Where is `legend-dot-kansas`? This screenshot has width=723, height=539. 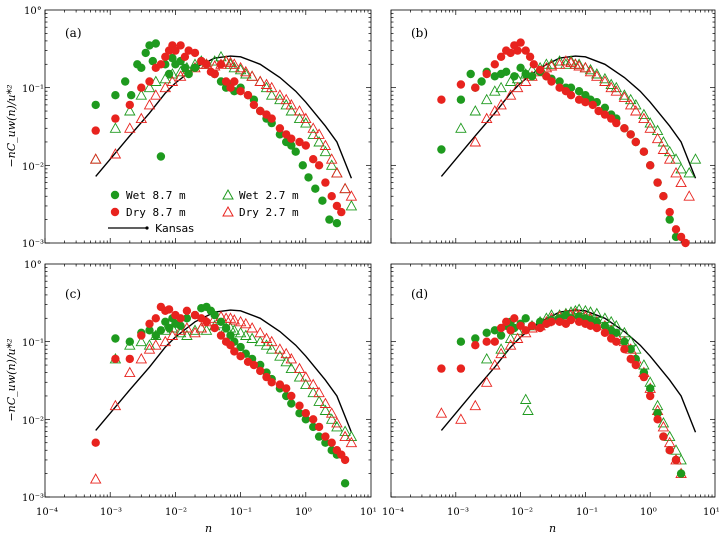 legend-dot-kansas is located at coordinates (147, 228).